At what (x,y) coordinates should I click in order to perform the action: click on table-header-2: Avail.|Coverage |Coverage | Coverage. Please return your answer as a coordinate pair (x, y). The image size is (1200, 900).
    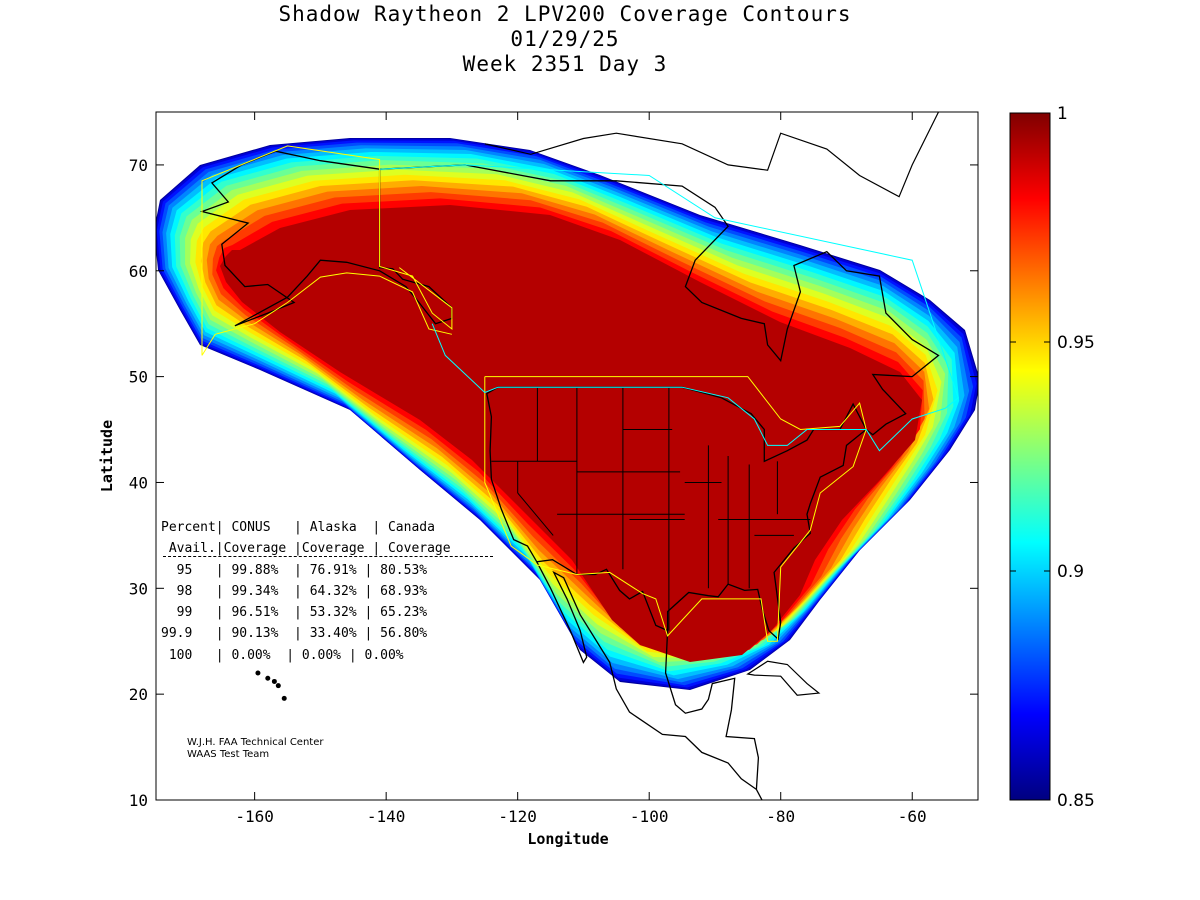
    Looking at the image, I should click on (306, 549).